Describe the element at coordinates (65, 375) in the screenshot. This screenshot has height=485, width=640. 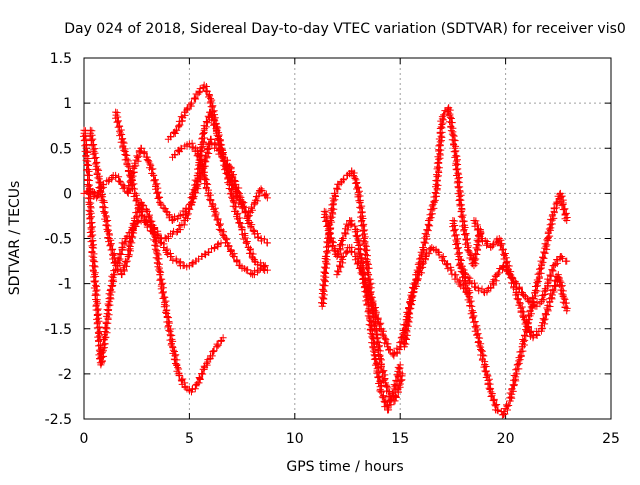
I see `y-tick-label: -2` at that location.